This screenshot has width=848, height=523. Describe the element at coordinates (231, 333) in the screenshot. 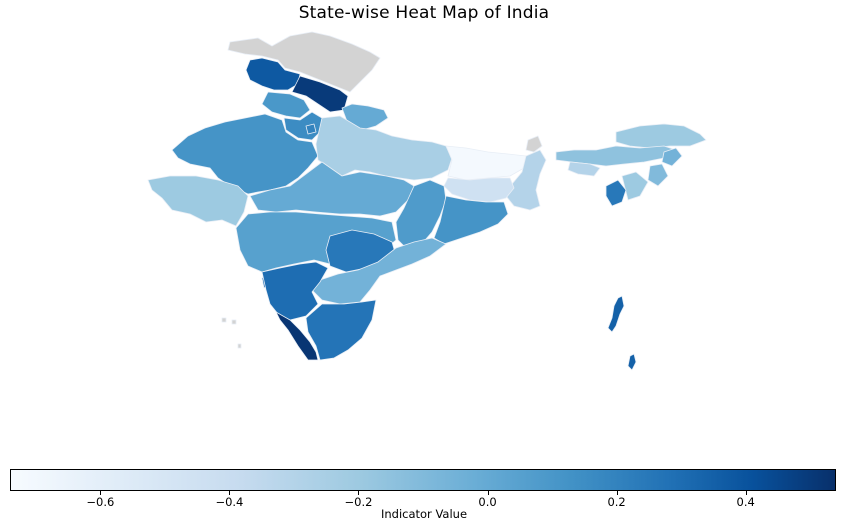

I see `region-lakshadweep` at that location.